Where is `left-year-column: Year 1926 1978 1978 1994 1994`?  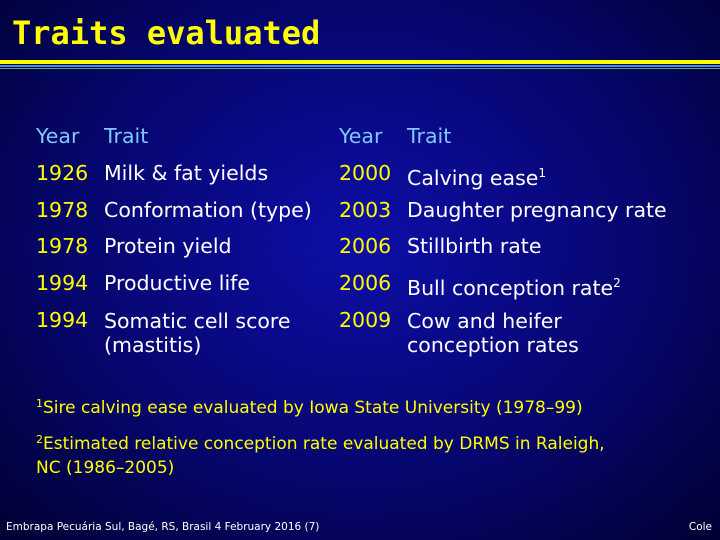
left-year-column: Year 1926 1978 1978 1994 1994 is located at coordinates (62, 228).